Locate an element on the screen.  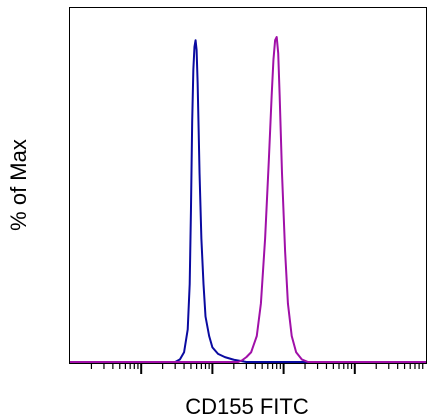
x-axis-title: CD155 FITC is located at coordinates (247, 406).